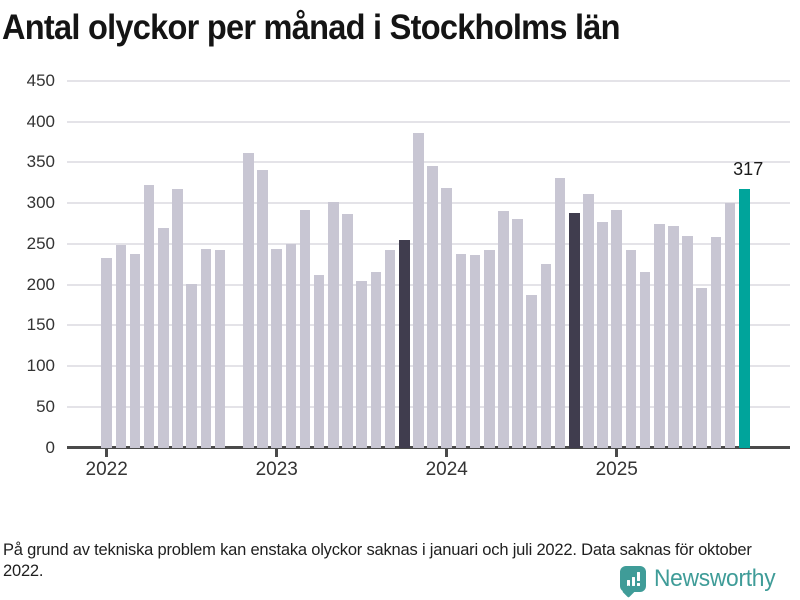  I want to click on y-axis-label-250: 250, so click(40, 243).